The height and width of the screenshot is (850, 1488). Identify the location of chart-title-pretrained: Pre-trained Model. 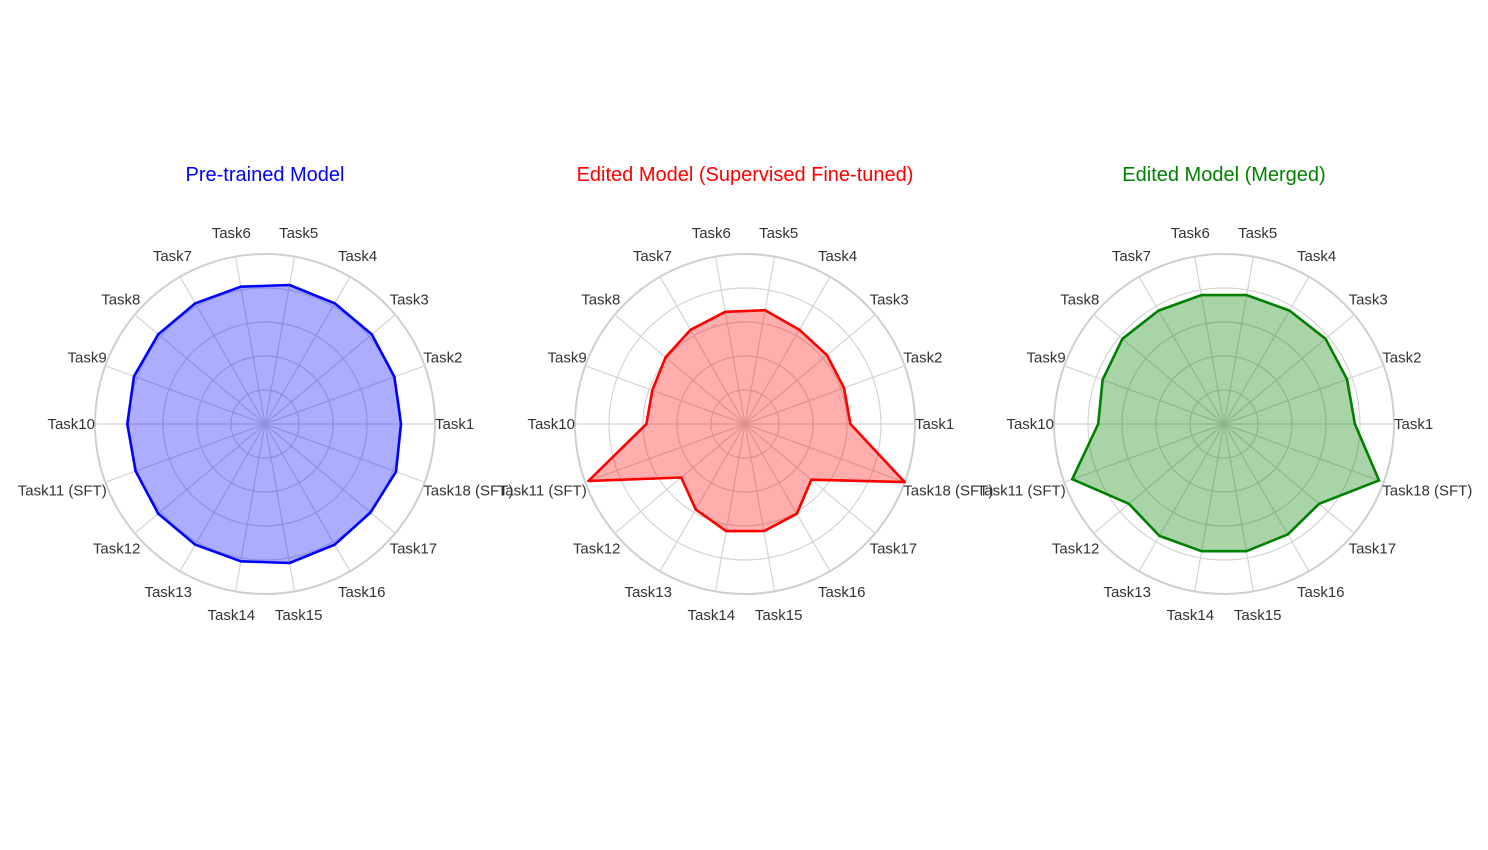
(265, 175).